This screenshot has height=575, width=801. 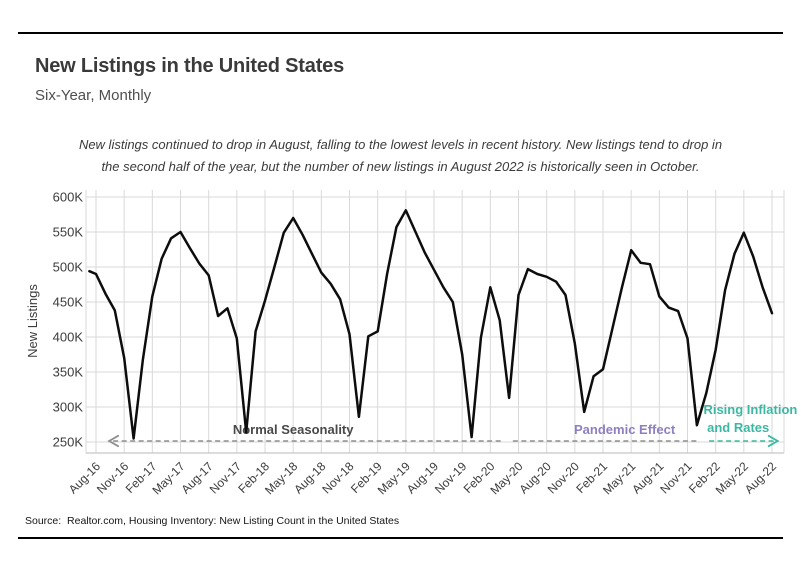 What do you see at coordinates (506, 478) in the screenshot?
I see `x-tick-label: May-20` at bounding box center [506, 478].